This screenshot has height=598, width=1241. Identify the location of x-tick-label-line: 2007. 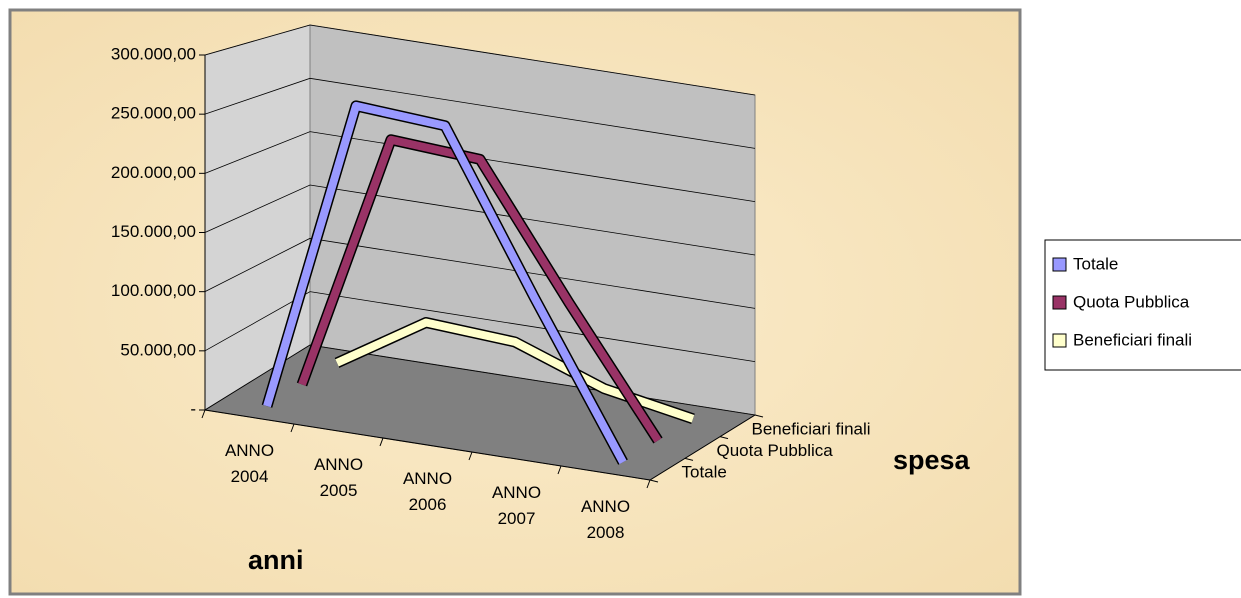
(517, 518).